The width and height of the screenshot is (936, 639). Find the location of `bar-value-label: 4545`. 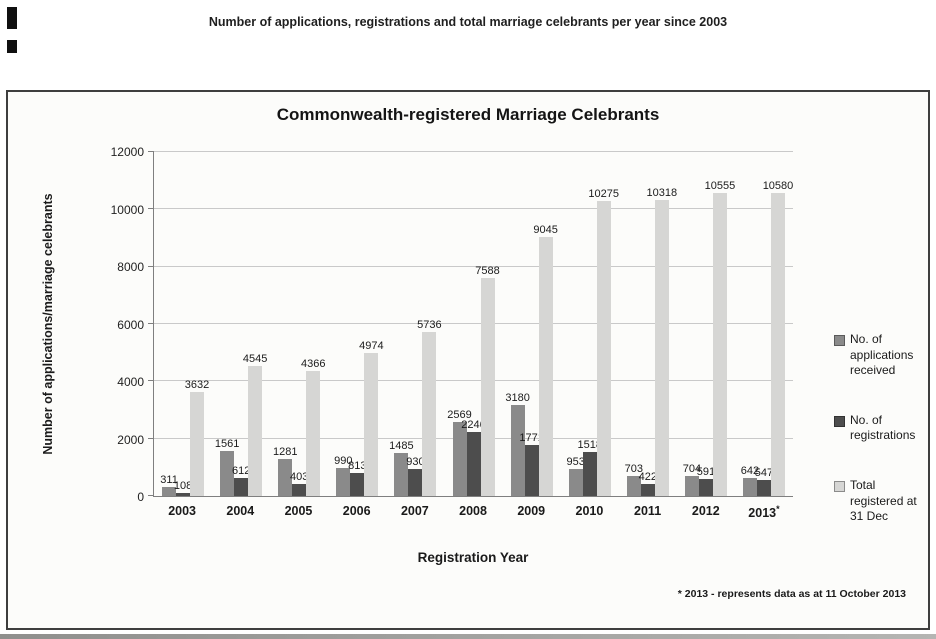

bar-value-label: 4545 is located at coordinates (255, 358).